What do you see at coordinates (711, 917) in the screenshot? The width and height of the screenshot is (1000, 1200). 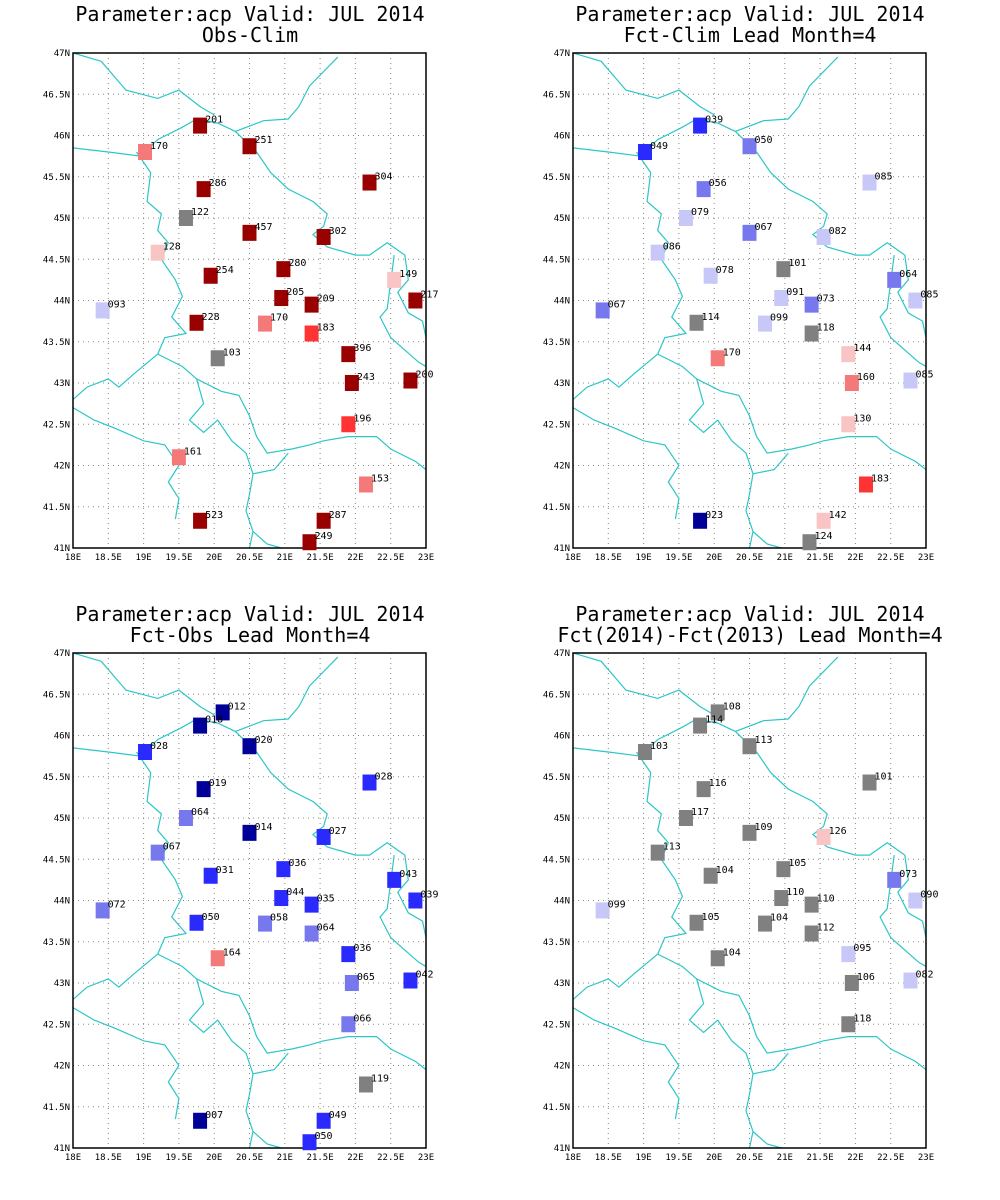 I see `station-value-label: 105` at bounding box center [711, 917].